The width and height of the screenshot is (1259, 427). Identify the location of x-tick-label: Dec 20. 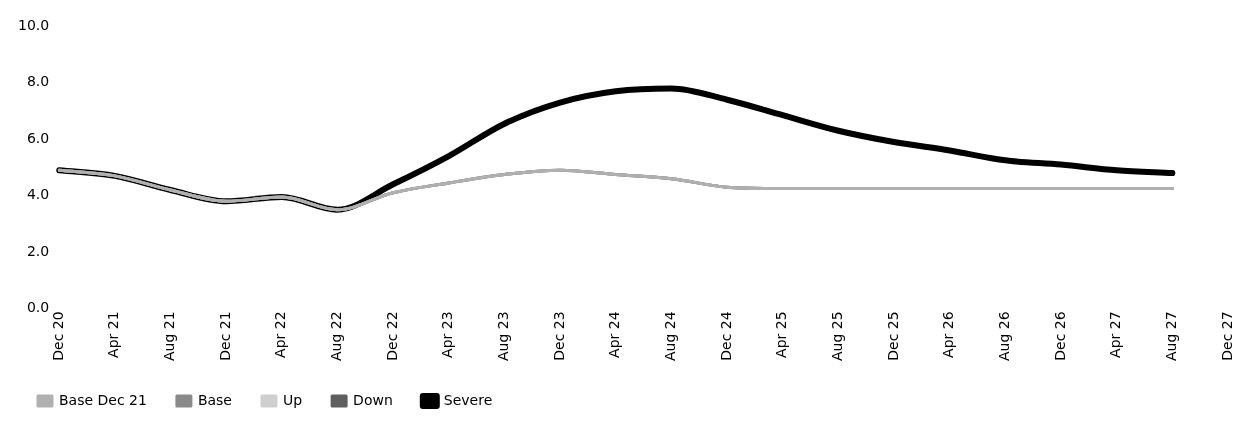
(57, 336).